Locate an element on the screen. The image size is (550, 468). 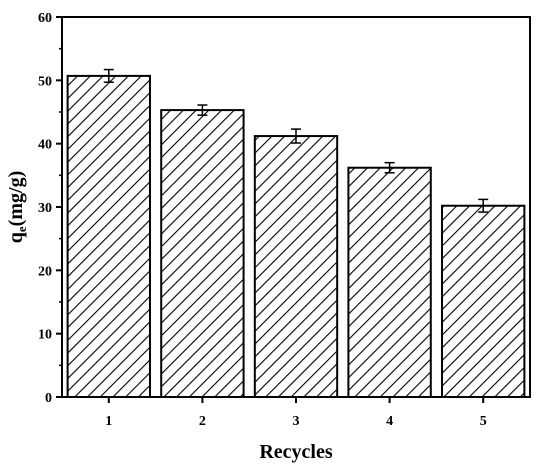
y-tick-label-30: 30 is located at coordinates (45, 208).